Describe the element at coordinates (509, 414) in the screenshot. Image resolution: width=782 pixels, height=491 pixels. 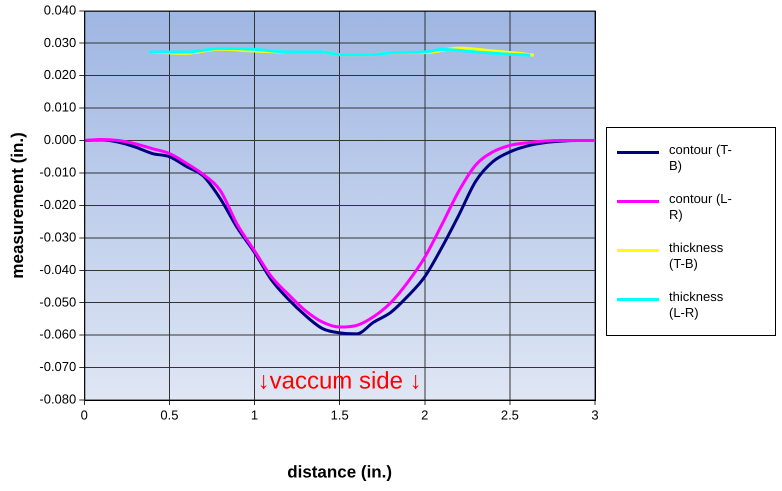
I see `x-tick-label: 2.5` at that location.